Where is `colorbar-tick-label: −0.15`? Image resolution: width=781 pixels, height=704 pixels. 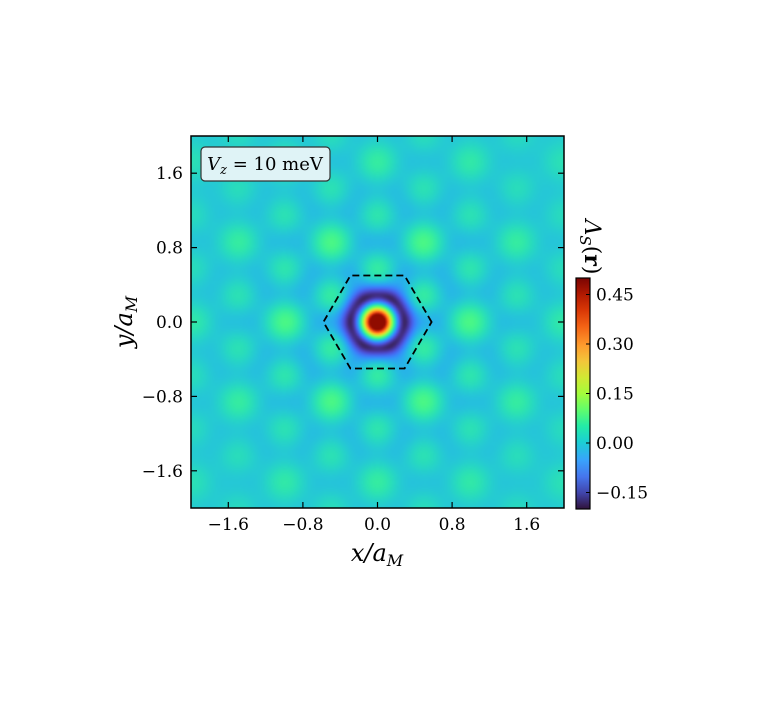
colorbar-tick-label: −0.15 is located at coordinates (622, 494).